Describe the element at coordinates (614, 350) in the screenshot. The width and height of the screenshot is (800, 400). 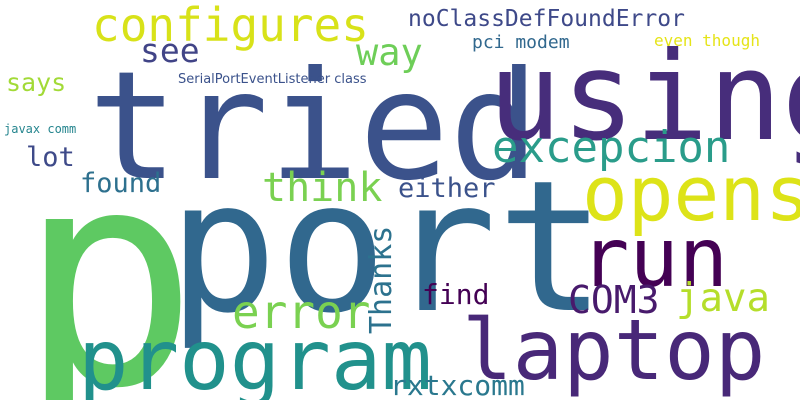
I see `word-laptop: laptop` at that location.